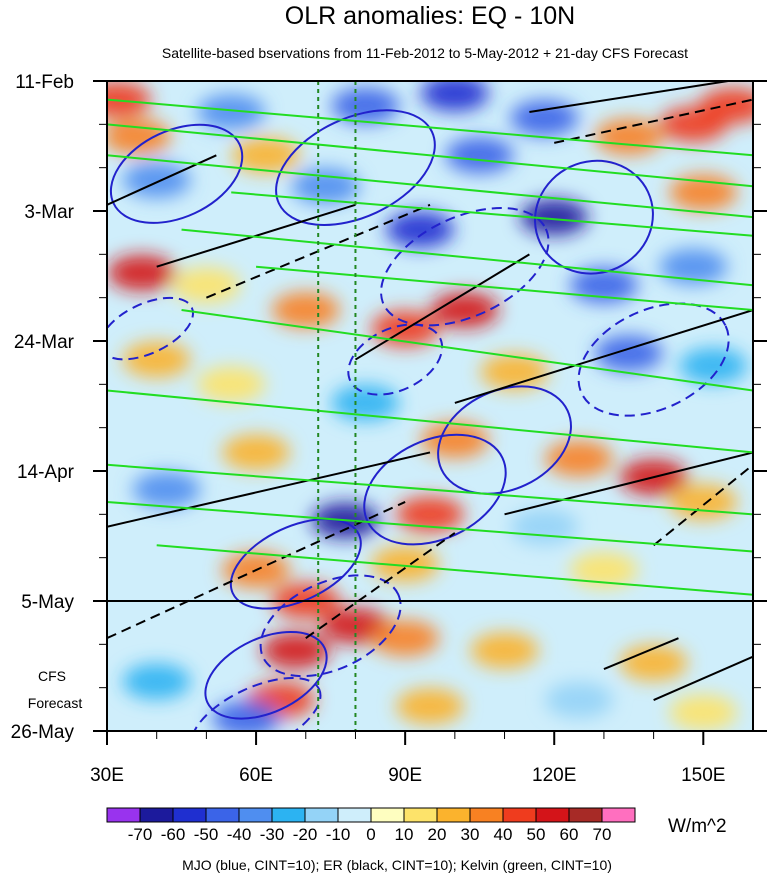 Image resolution: width=774 pixels, height=879 pixels. What do you see at coordinates (55, 703) in the screenshot?
I see `forecast-label-line2: Forecast` at bounding box center [55, 703].